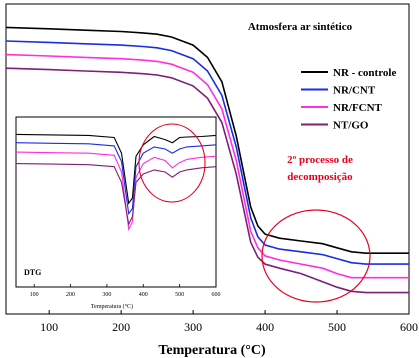  Describe the element at coordinates (316, 256) in the screenshot. I see `annotation-ellipse-main` at that location.